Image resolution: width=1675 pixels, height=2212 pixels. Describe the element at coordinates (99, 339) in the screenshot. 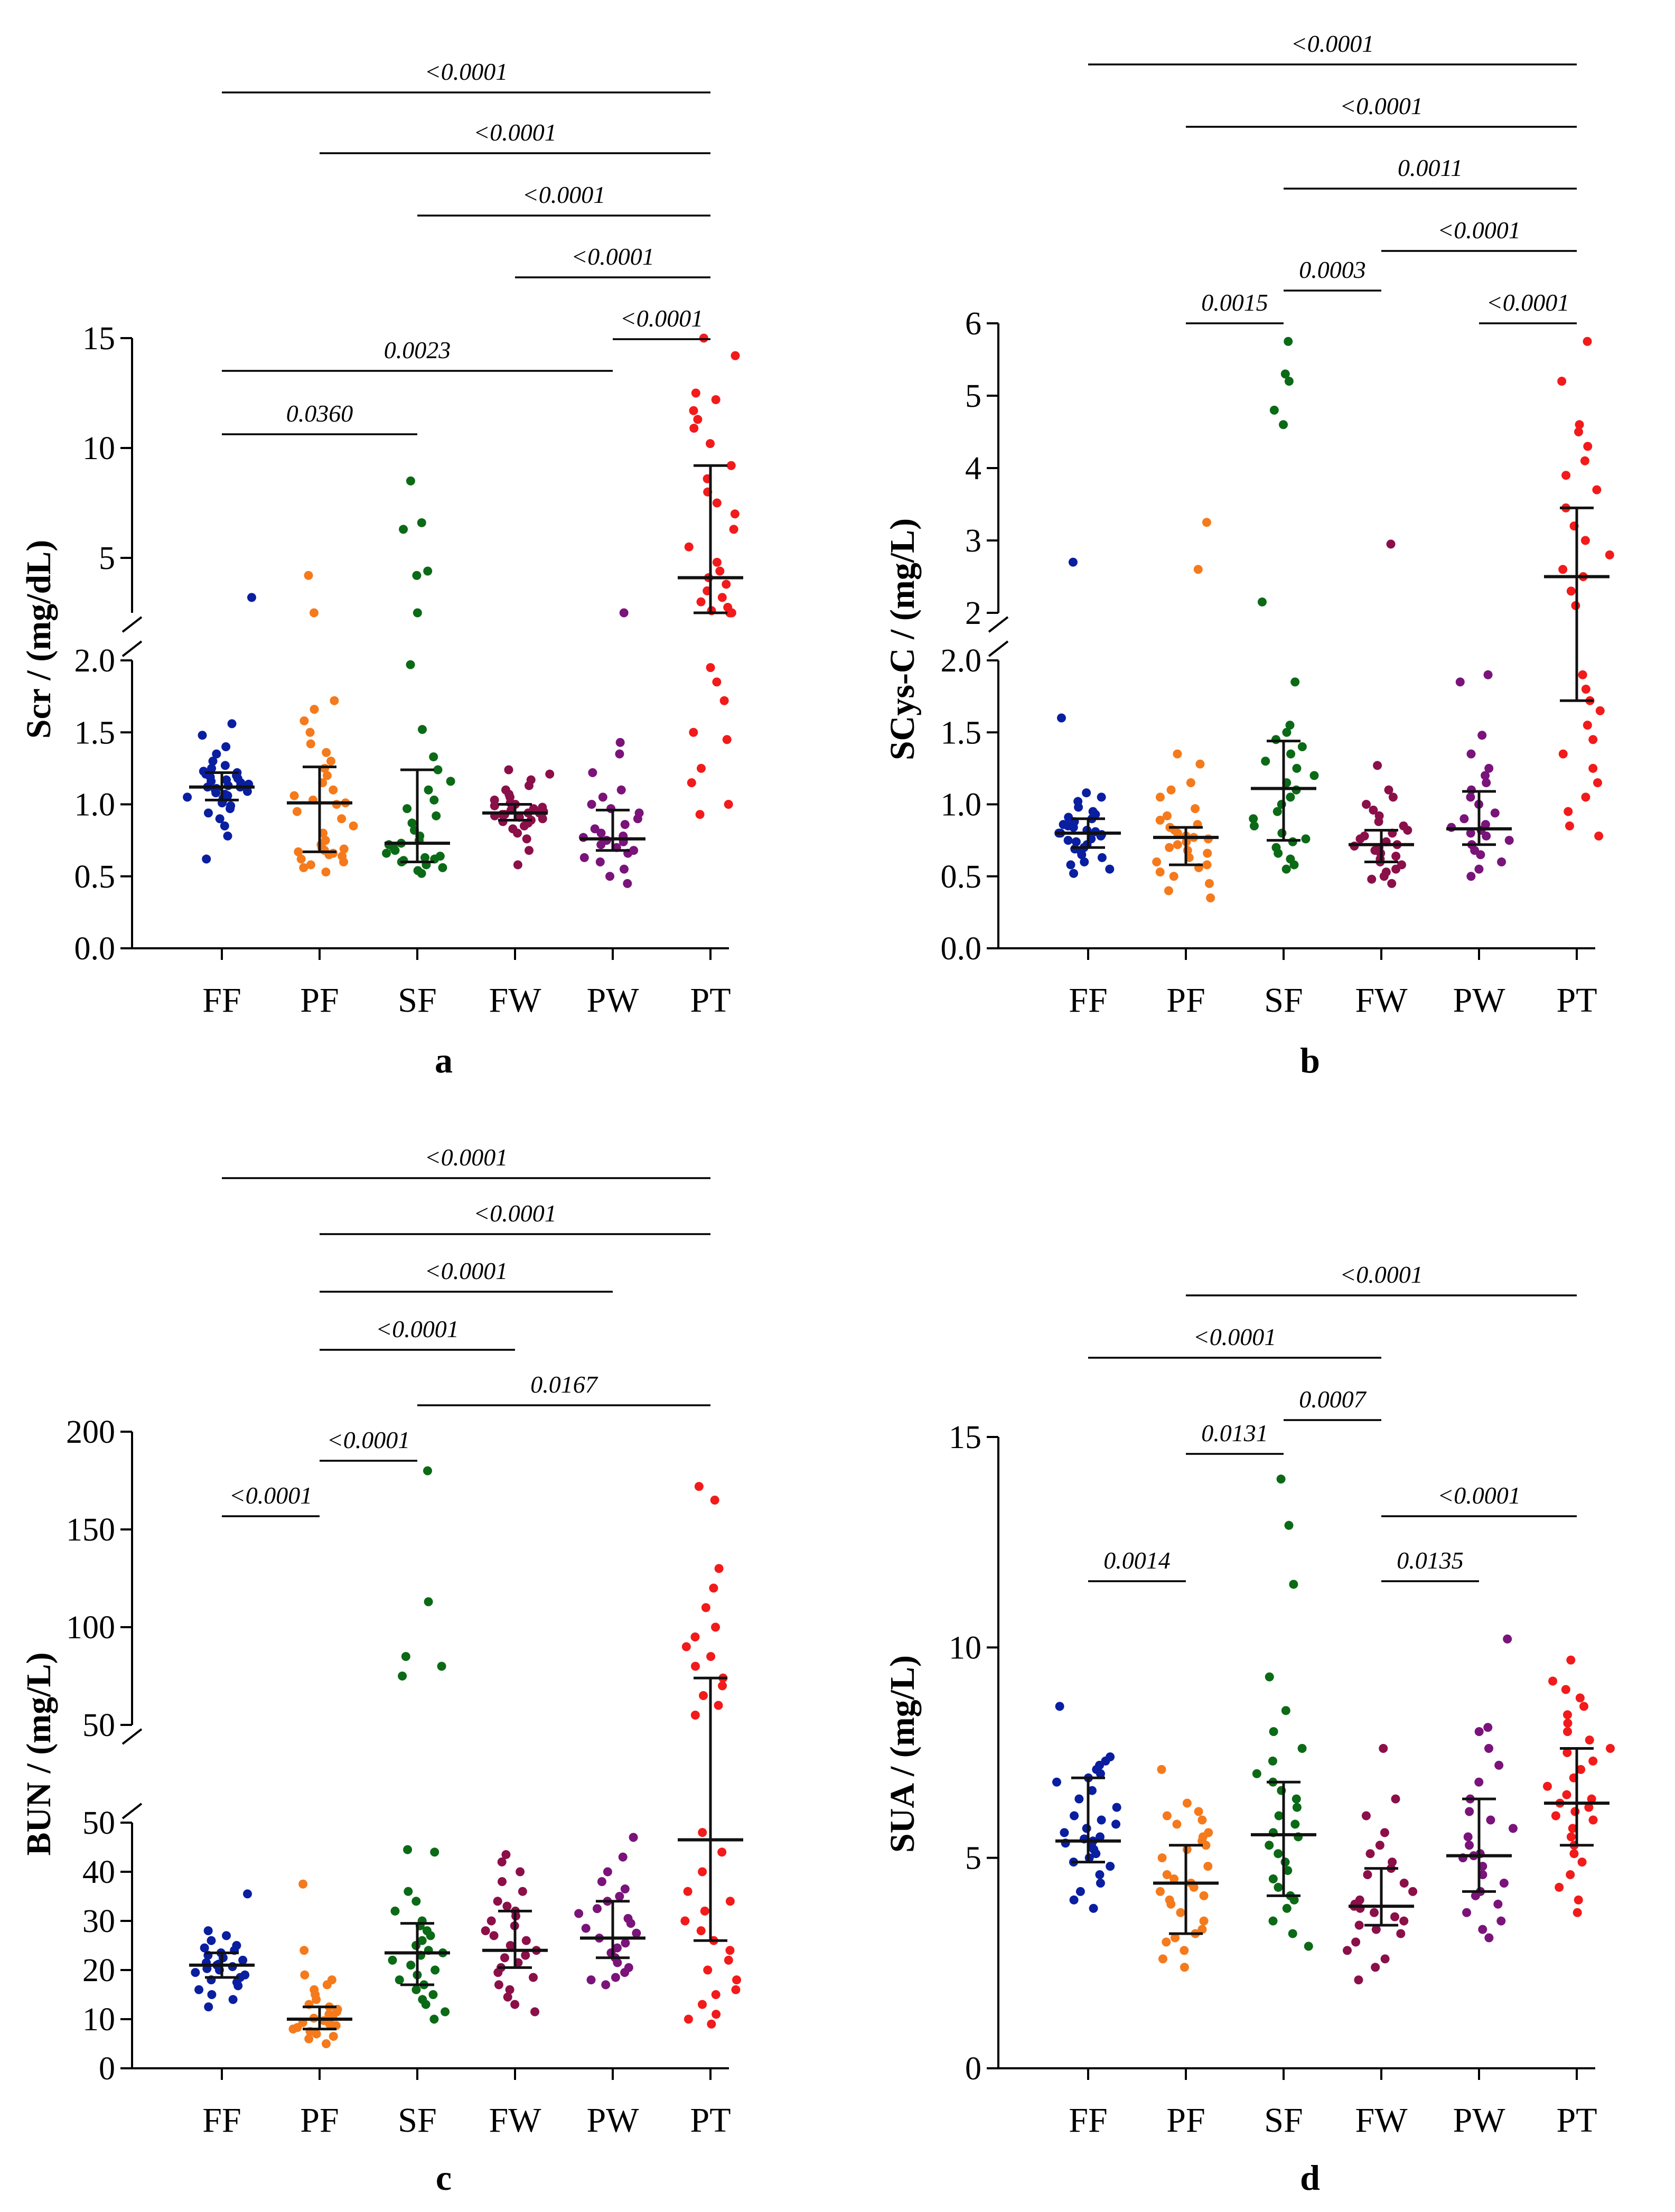

I see `y-tick-label: 15` at that location.